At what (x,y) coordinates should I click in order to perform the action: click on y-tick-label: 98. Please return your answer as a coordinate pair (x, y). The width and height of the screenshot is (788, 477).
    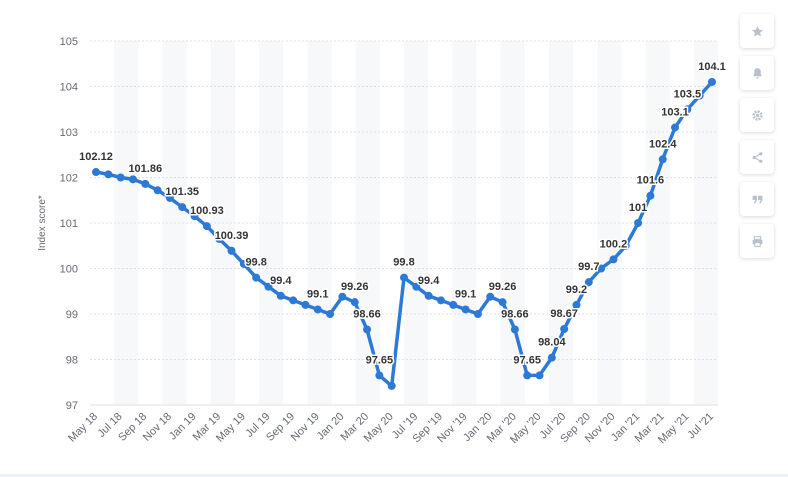
    Looking at the image, I should click on (72, 361).